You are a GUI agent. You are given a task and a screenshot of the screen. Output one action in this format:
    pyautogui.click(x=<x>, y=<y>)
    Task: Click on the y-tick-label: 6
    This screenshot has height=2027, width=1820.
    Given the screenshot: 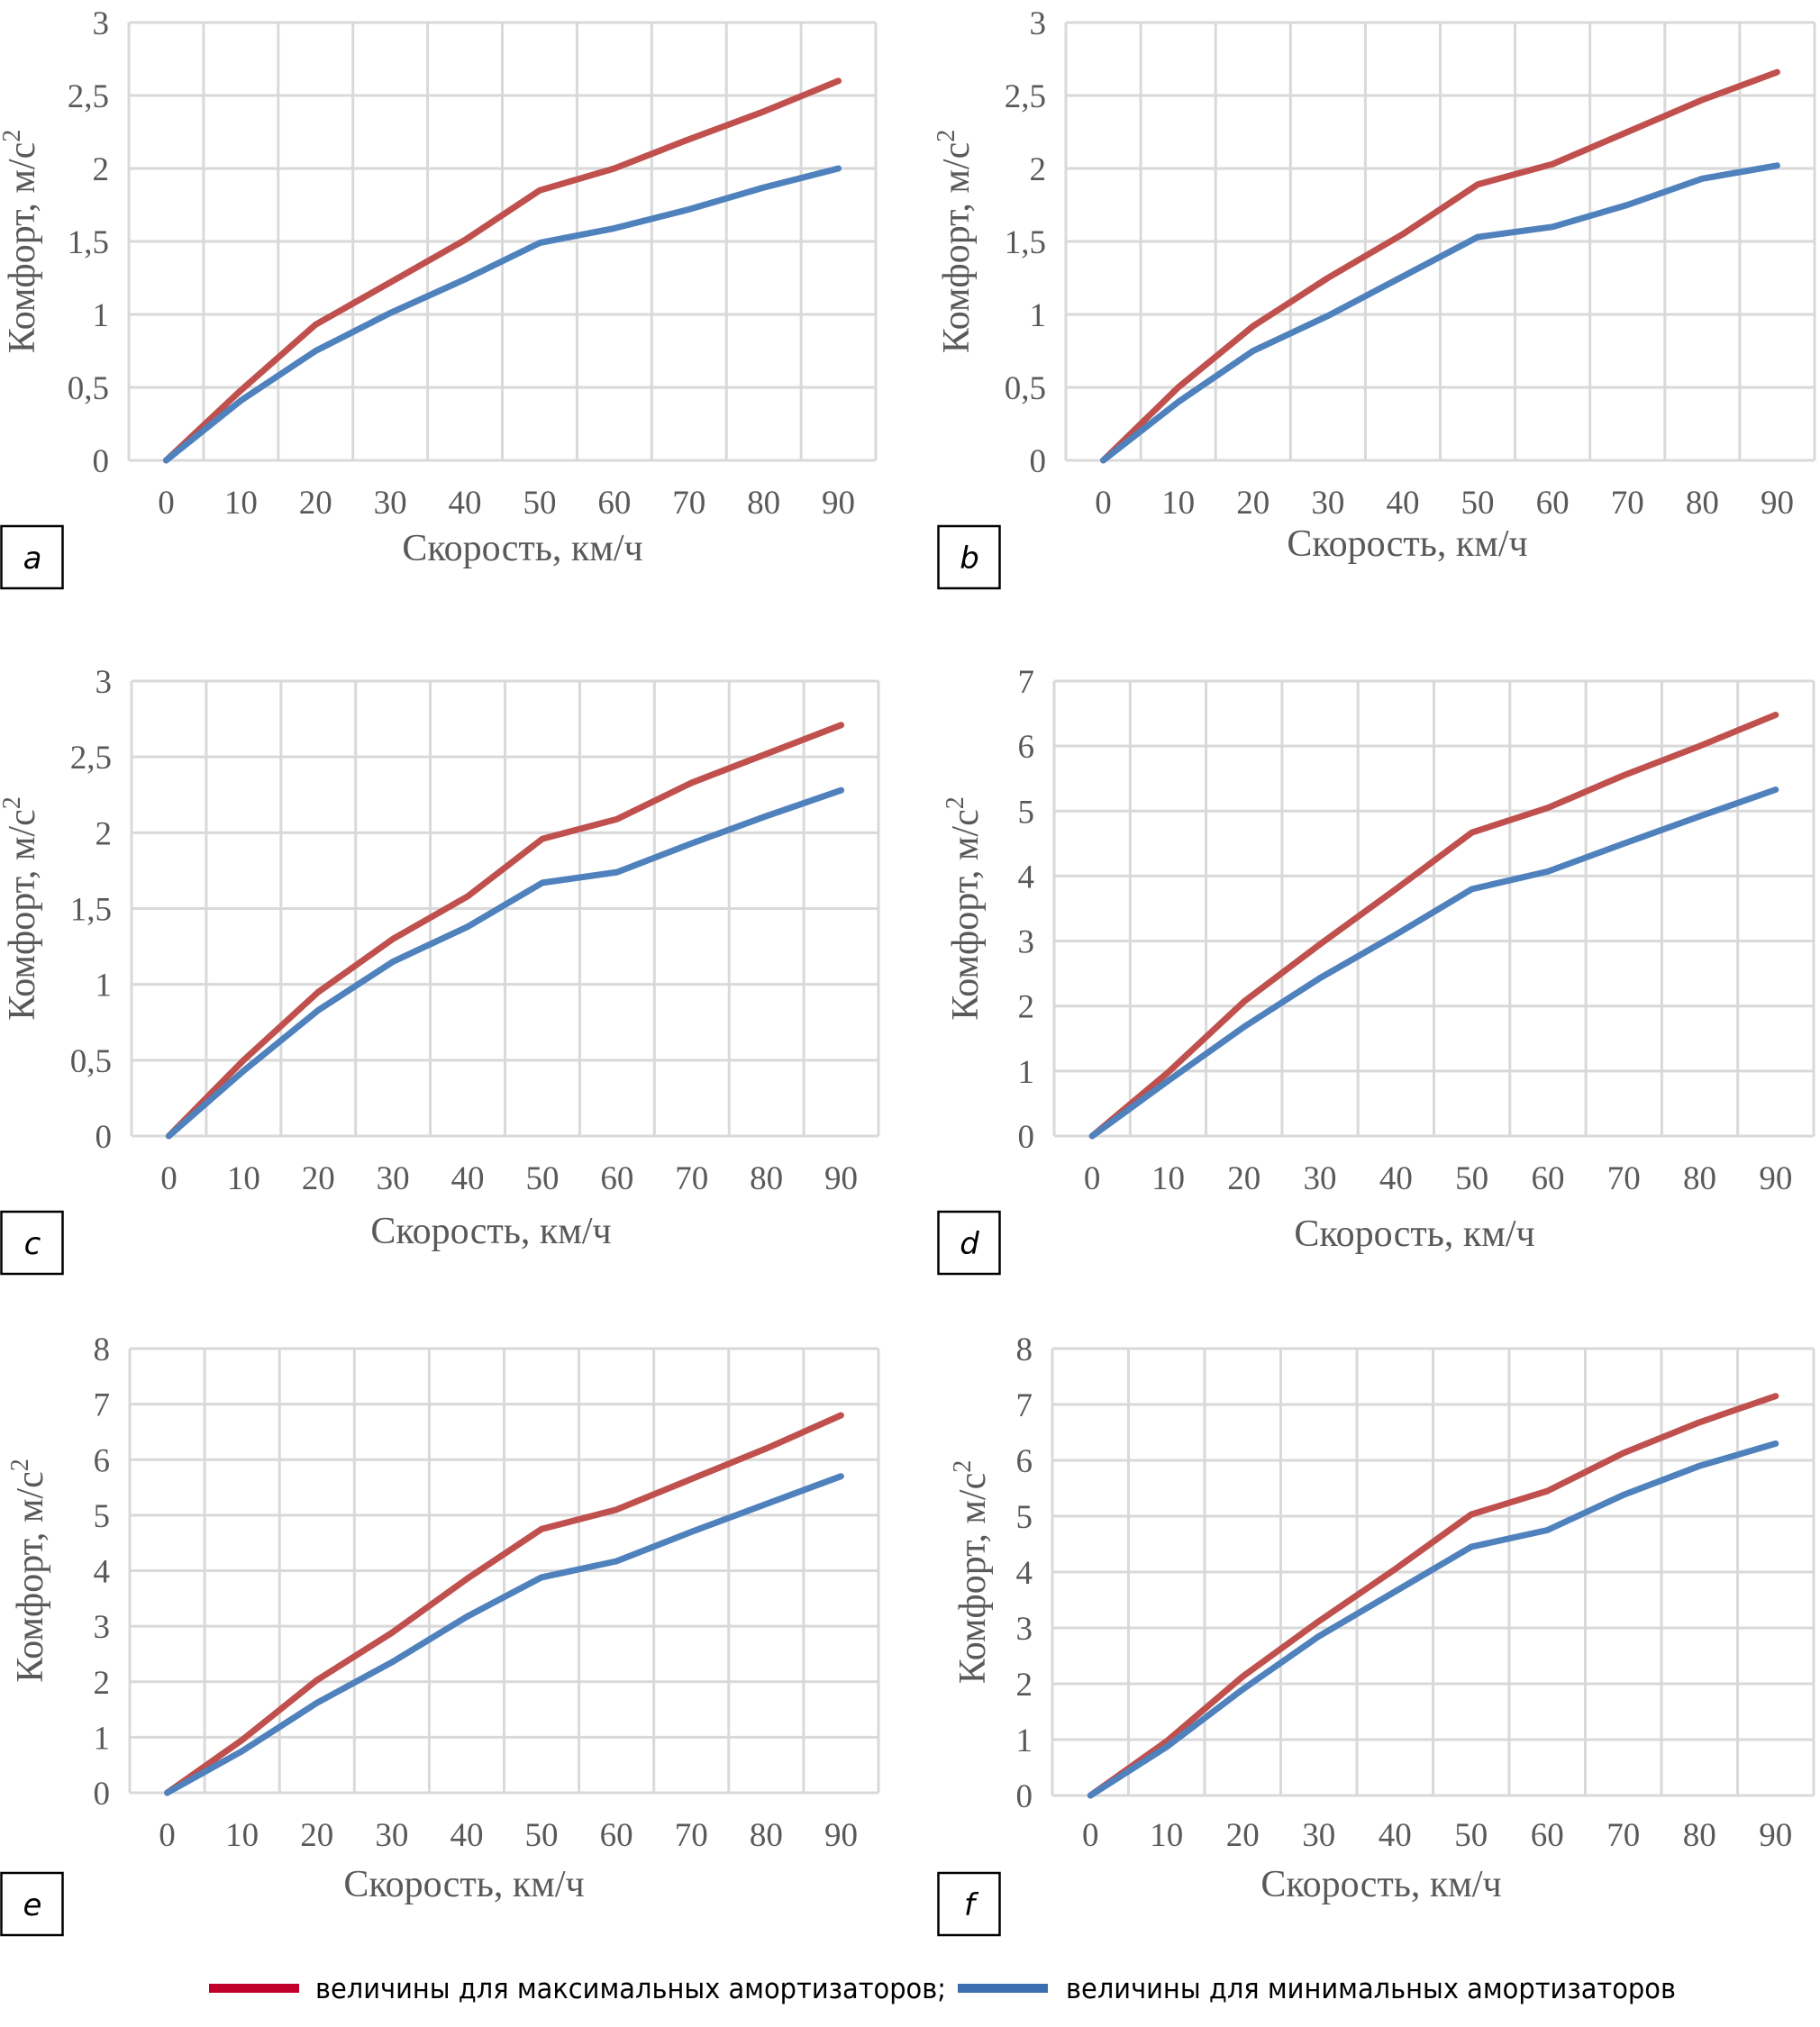 What is the action you would take?
    pyautogui.click(x=1027, y=747)
    